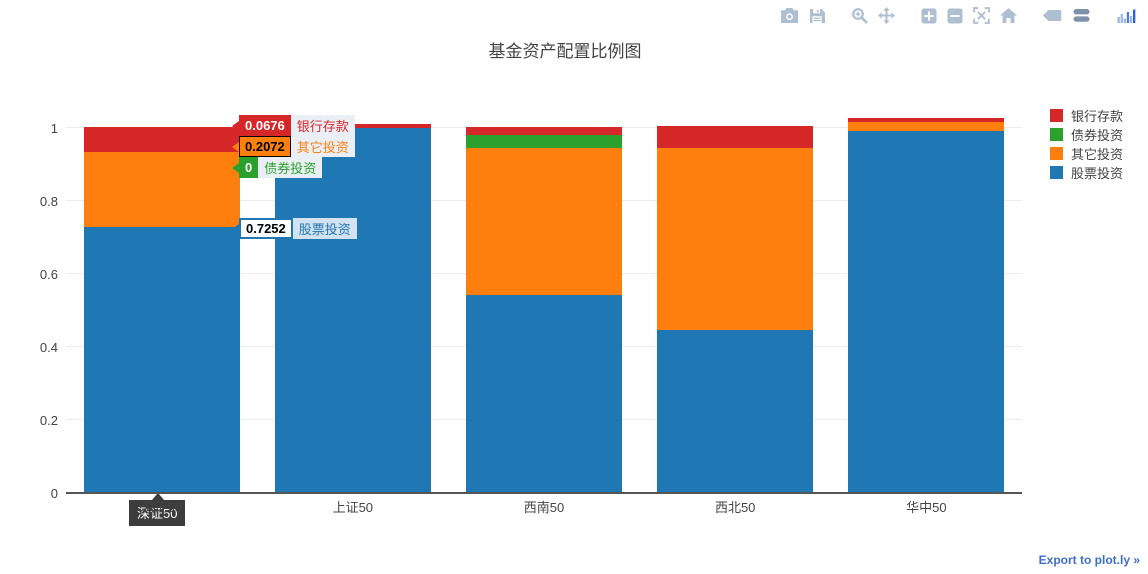  What do you see at coordinates (544, 507) in the screenshot?
I see `x-tick-label: 西南50` at bounding box center [544, 507].